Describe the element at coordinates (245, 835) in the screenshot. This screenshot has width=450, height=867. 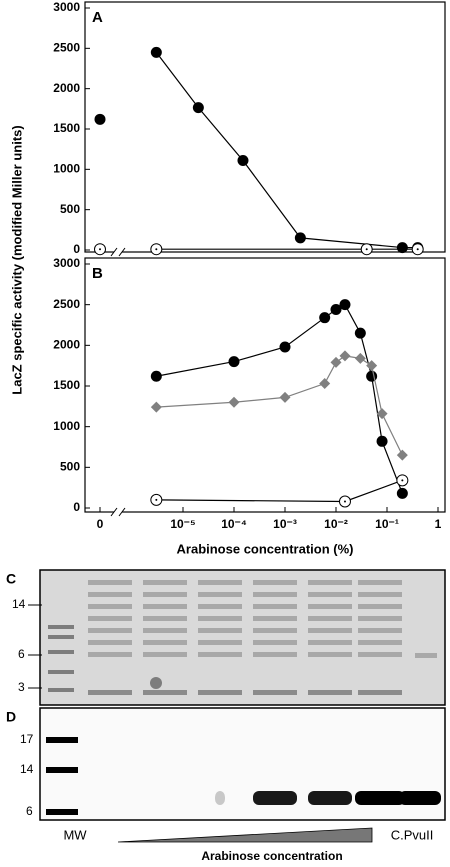
I see `gradient-wedge` at that location.